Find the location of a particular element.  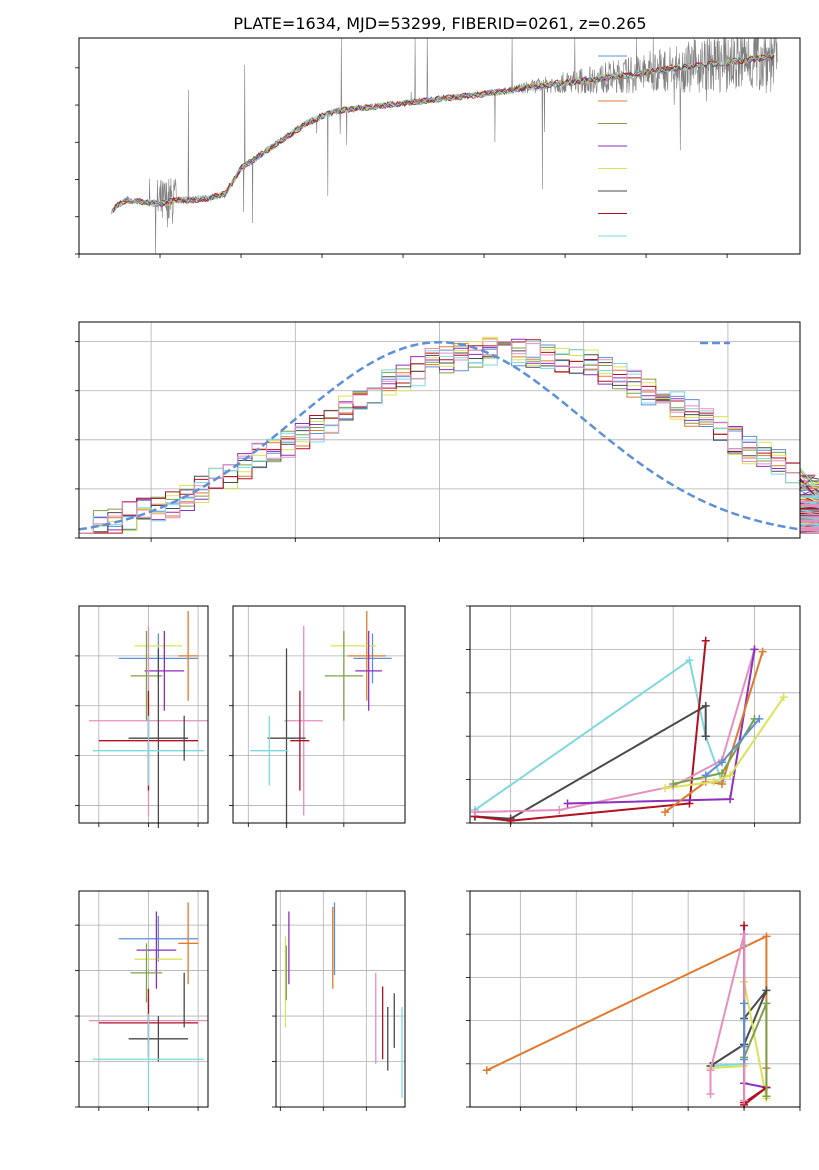

age-vs-metallicity-panel is located at coordinates (142, 716).